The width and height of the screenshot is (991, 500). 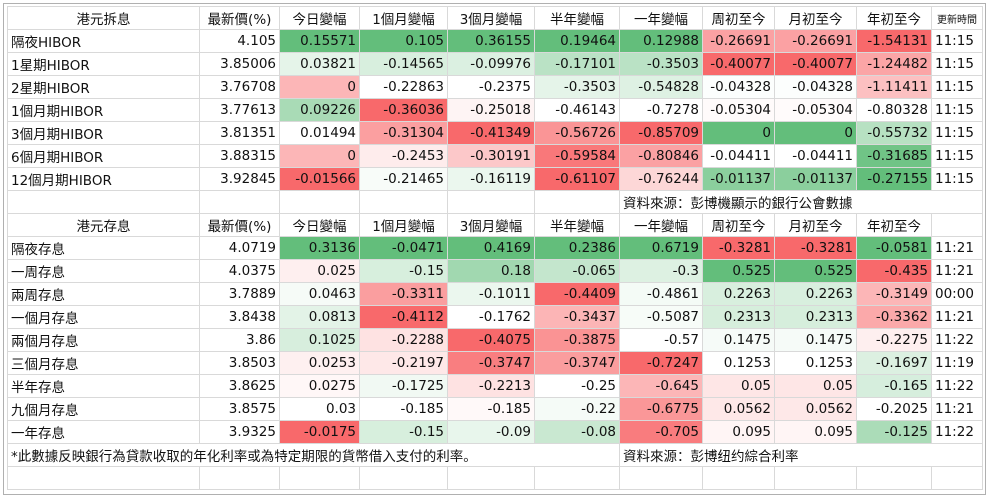 What do you see at coordinates (403, 294) in the screenshot?
I see `rate-cell: -0.3311` at bounding box center [403, 294].